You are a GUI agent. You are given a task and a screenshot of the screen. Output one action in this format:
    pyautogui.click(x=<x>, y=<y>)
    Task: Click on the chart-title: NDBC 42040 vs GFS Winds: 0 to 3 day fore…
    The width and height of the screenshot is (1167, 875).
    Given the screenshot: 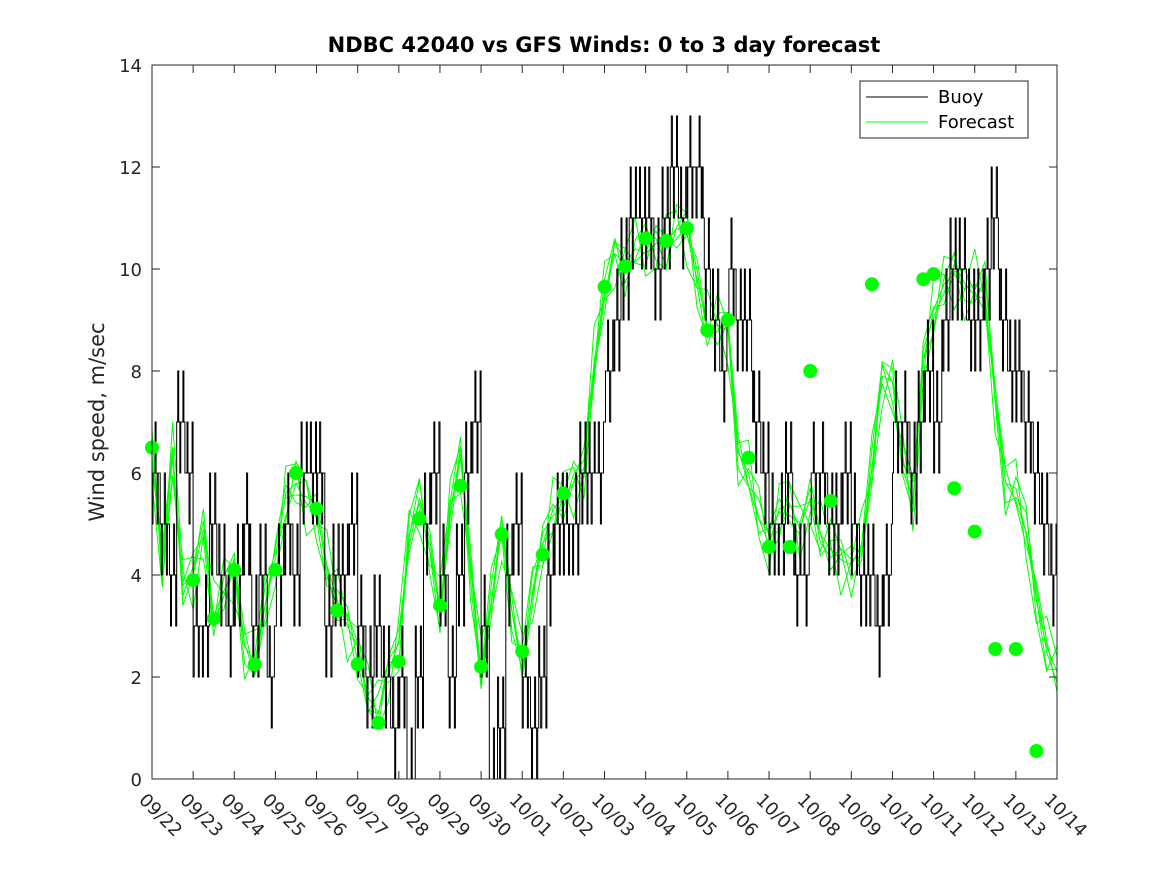 What is the action you would take?
    pyautogui.click(x=604, y=45)
    